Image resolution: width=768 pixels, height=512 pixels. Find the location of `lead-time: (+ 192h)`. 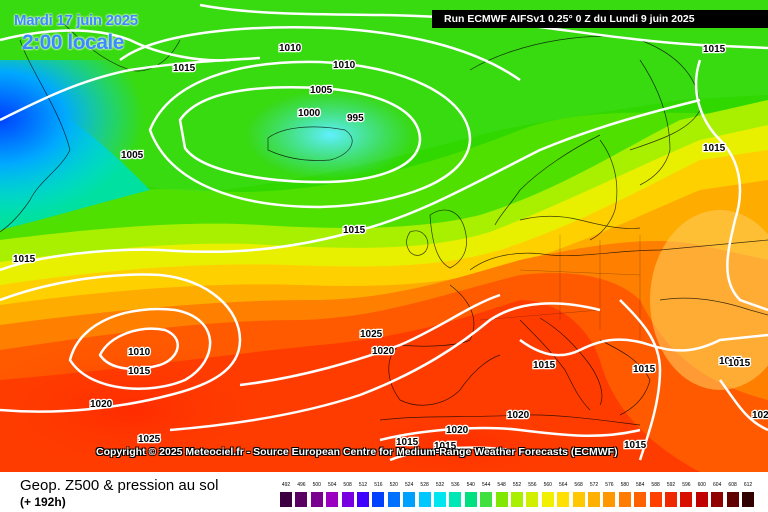

lead-time: (+ 192h) is located at coordinates (43, 502).